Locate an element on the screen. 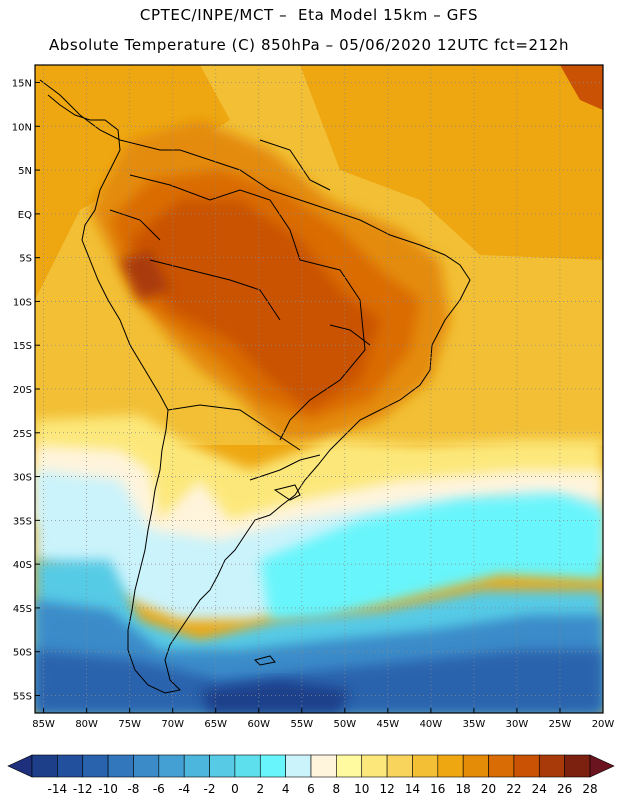 This screenshot has width=618, height=800. border-peru-bolivia is located at coordinates (215, 290).